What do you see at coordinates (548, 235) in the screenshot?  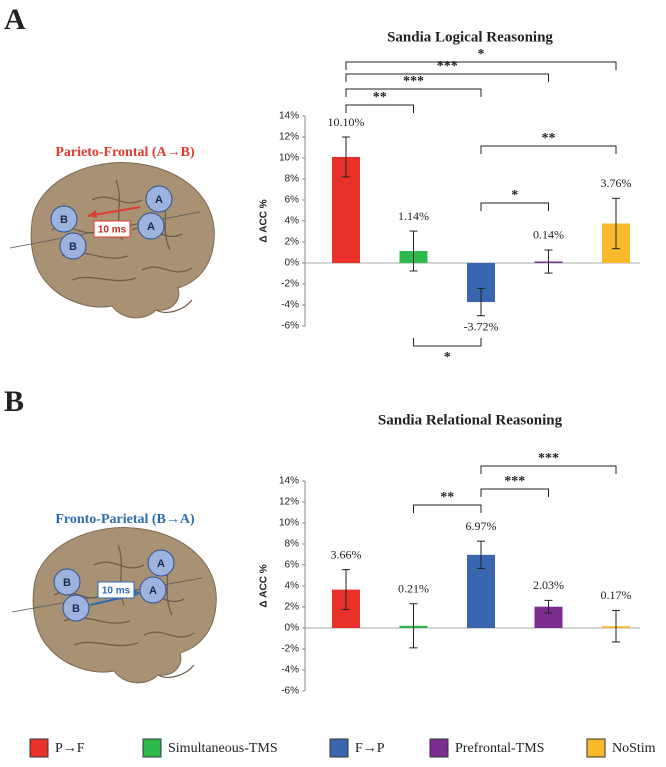 I see `value-label: 0.14%` at bounding box center [548, 235].